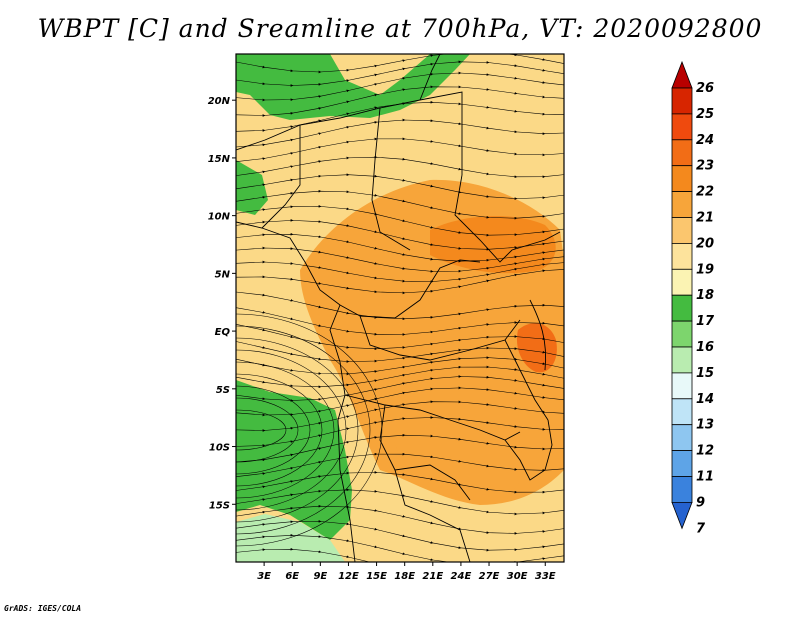 The image size is (800, 618). Describe the element at coordinates (348, 576) in the screenshot. I see `x-tick-label: 12E` at that location.